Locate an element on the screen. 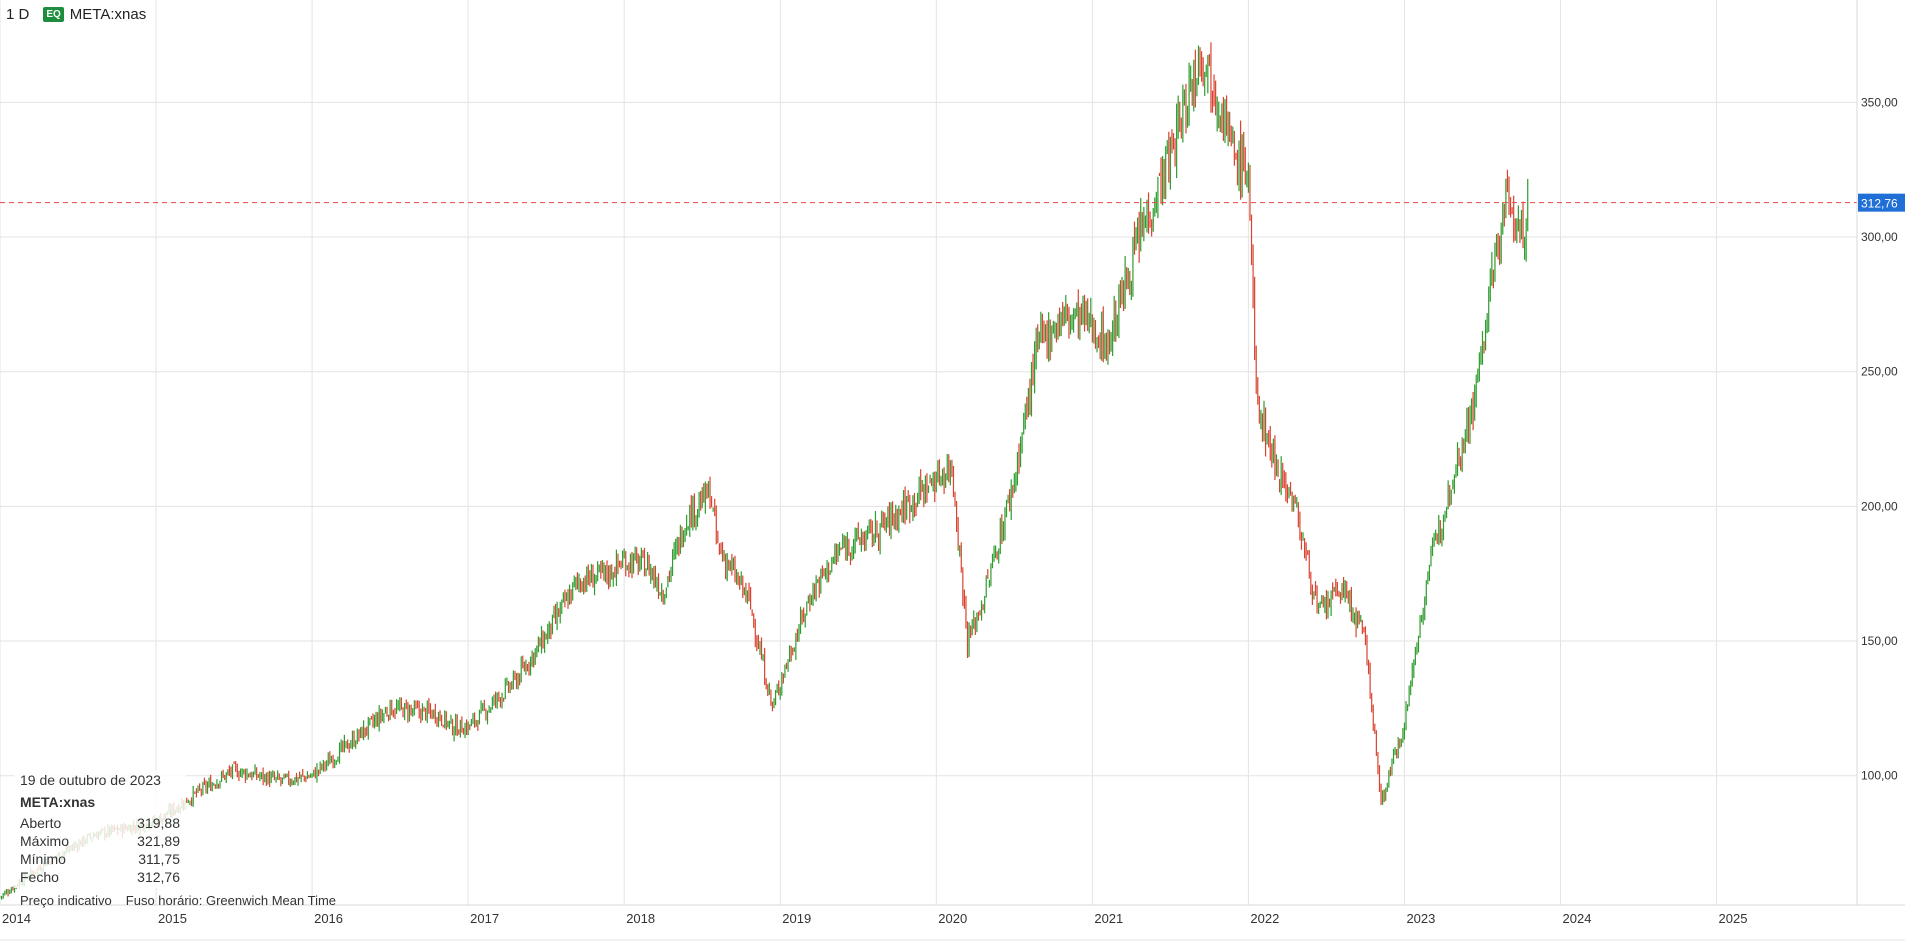 The width and height of the screenshot is (1905, 942). y-tick-label: 200,00 is located at coordinates (1879, 506).